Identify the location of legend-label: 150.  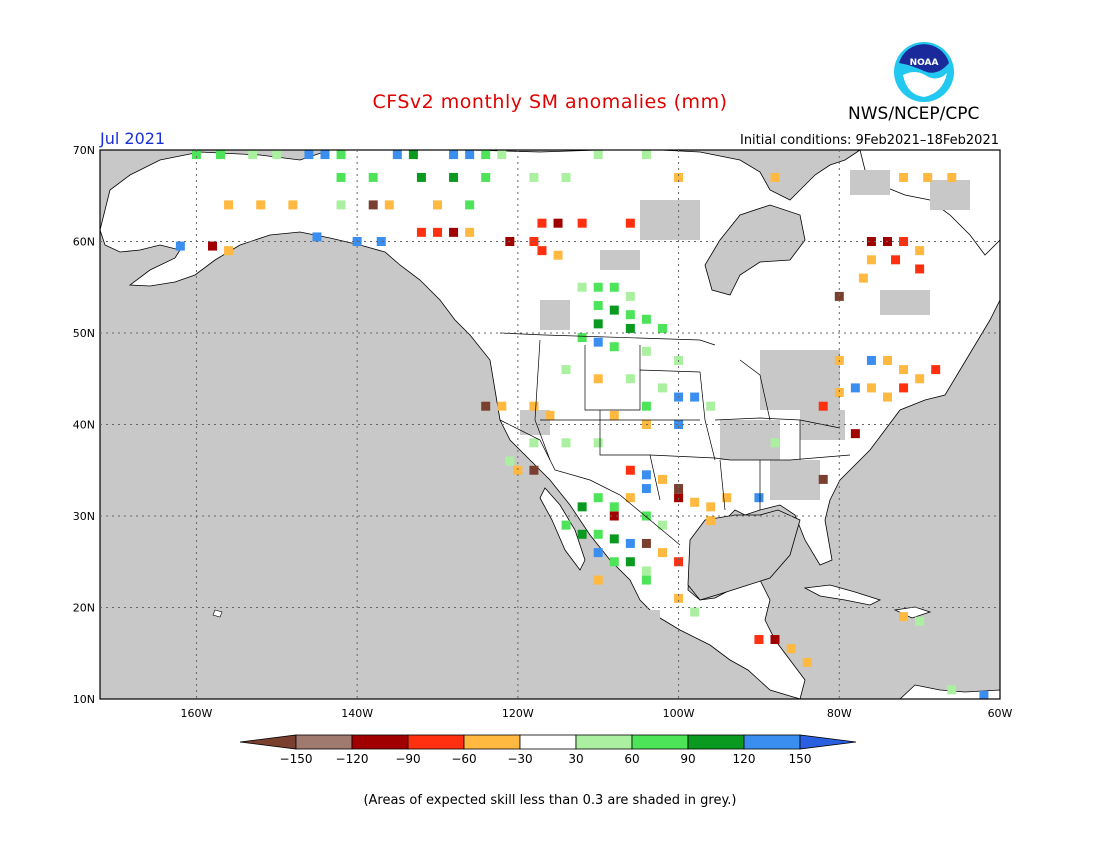
(800, 759).